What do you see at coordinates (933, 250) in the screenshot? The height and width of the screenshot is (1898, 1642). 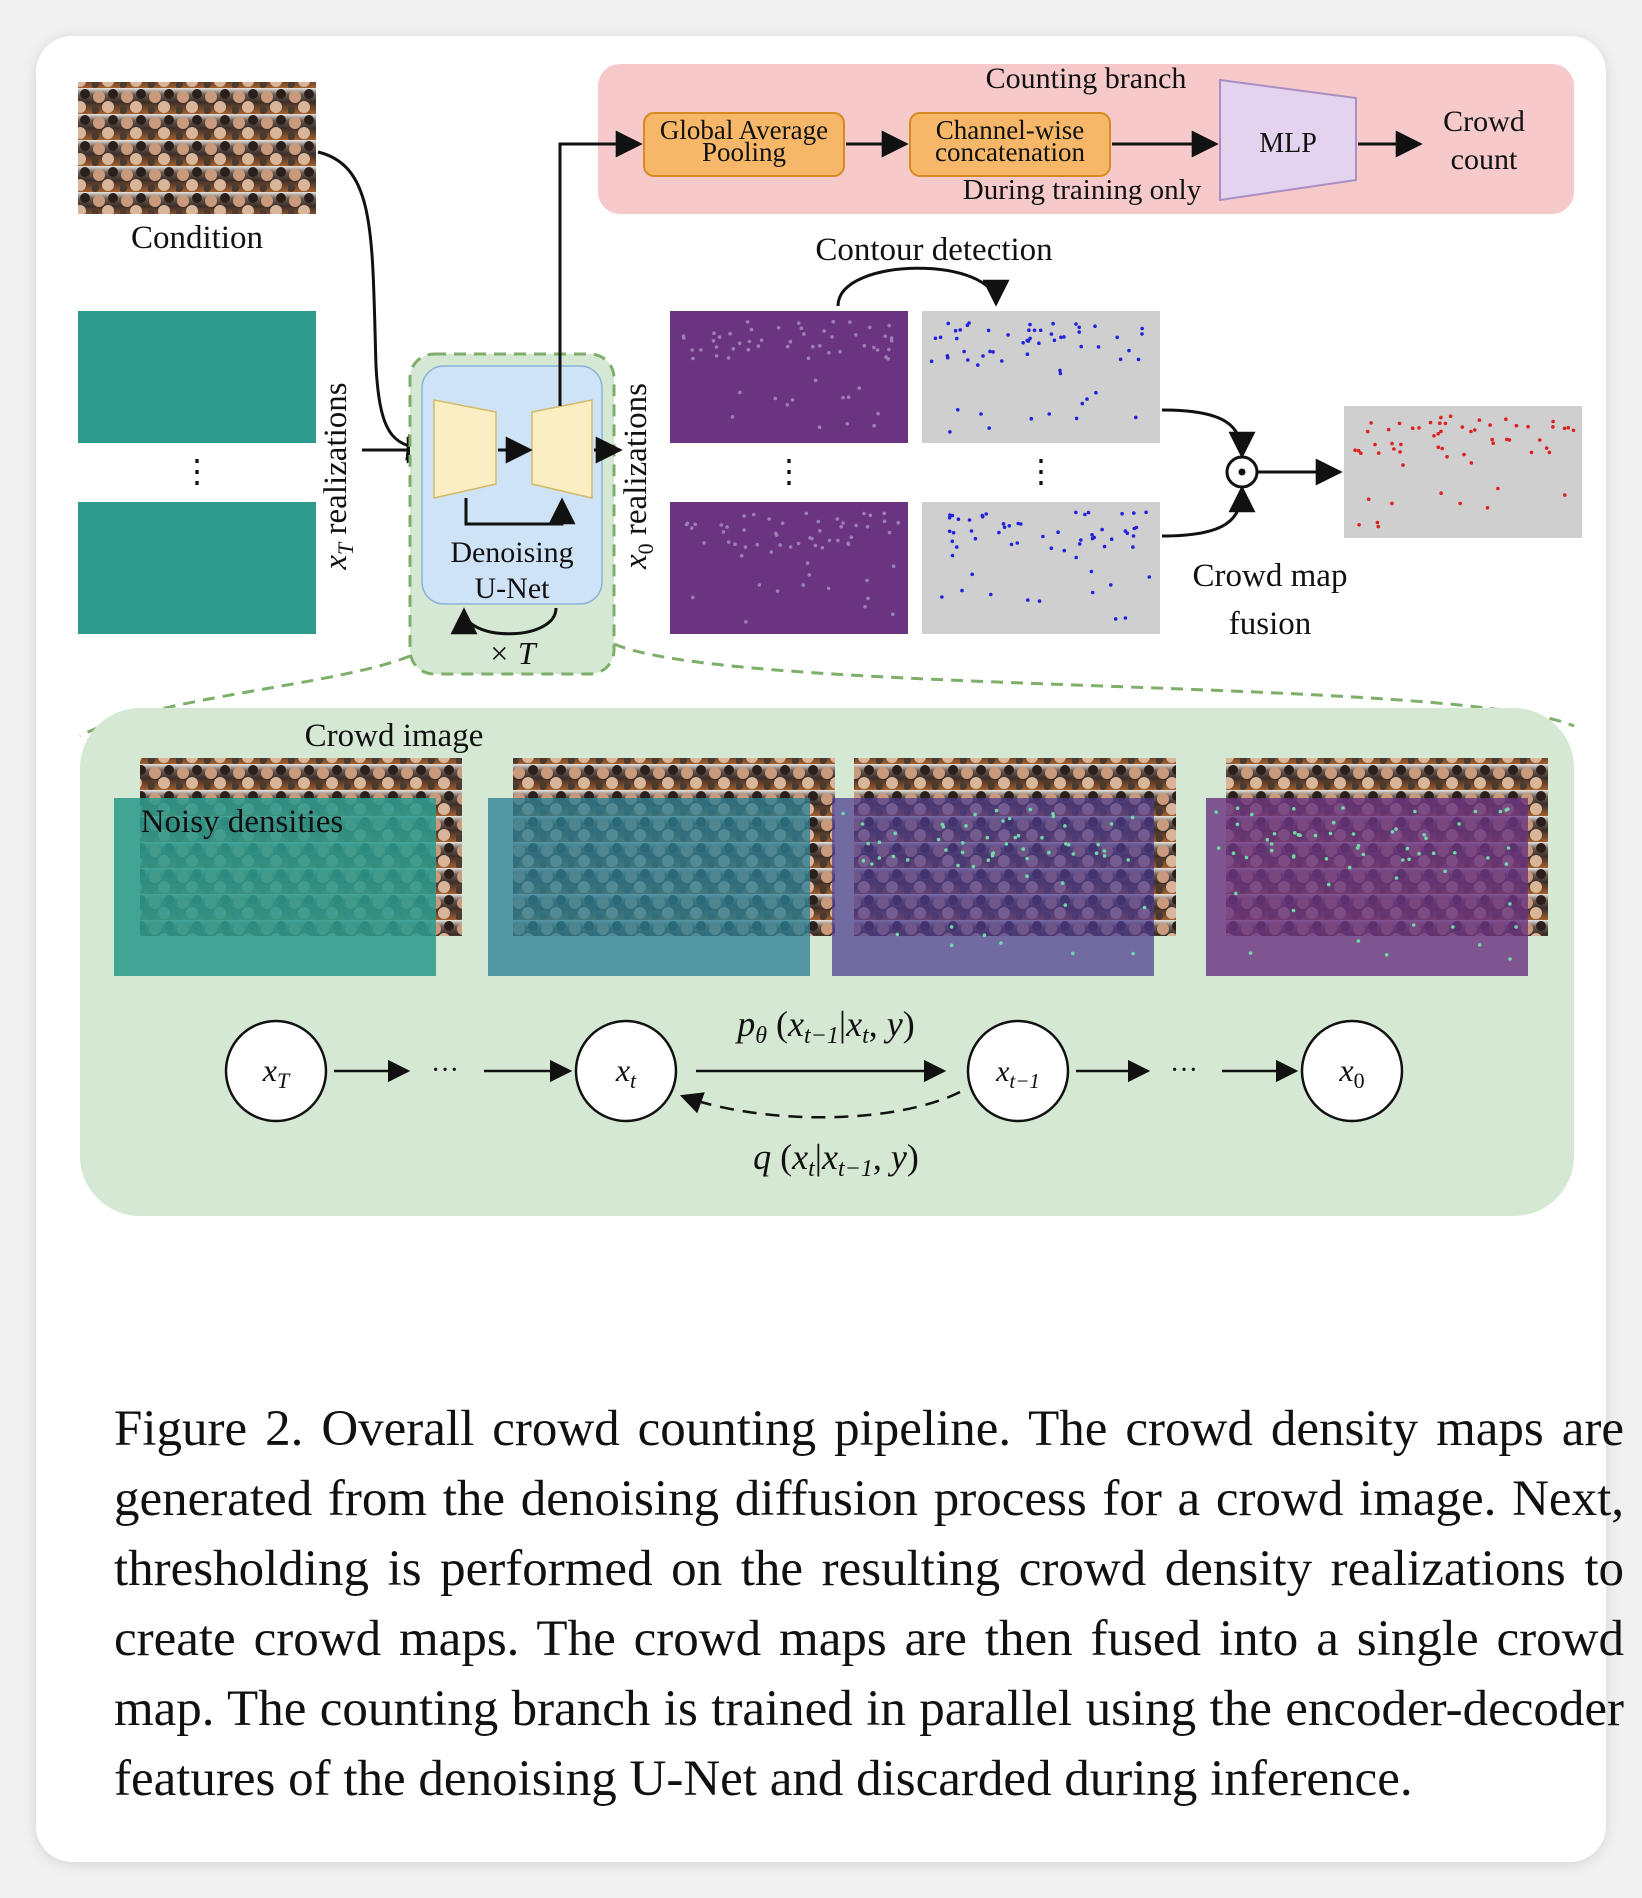 I see `contour-detection-label: Contour detection` at bounding box center [933, 250].